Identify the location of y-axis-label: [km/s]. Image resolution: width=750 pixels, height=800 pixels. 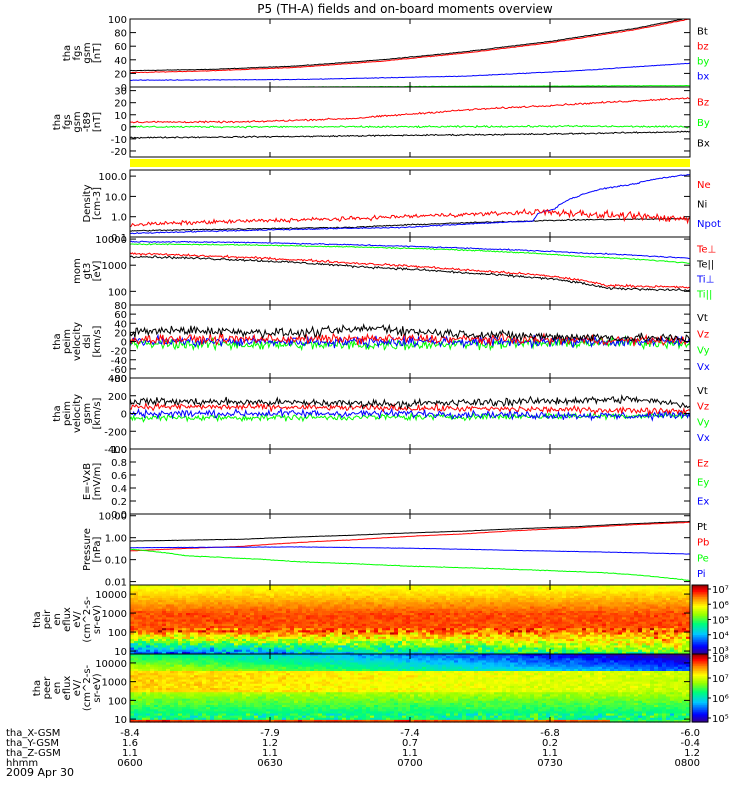
(97, 341).